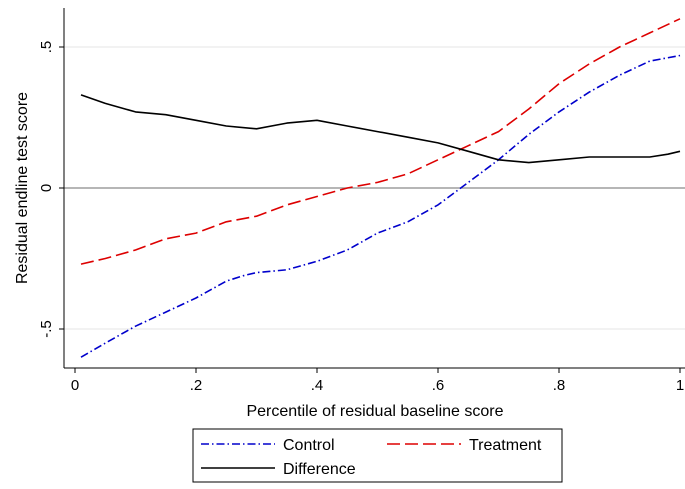 The height and width of the screenshot is (489, 685). I want to click on x-tick-label: .8, so click(559, 385).